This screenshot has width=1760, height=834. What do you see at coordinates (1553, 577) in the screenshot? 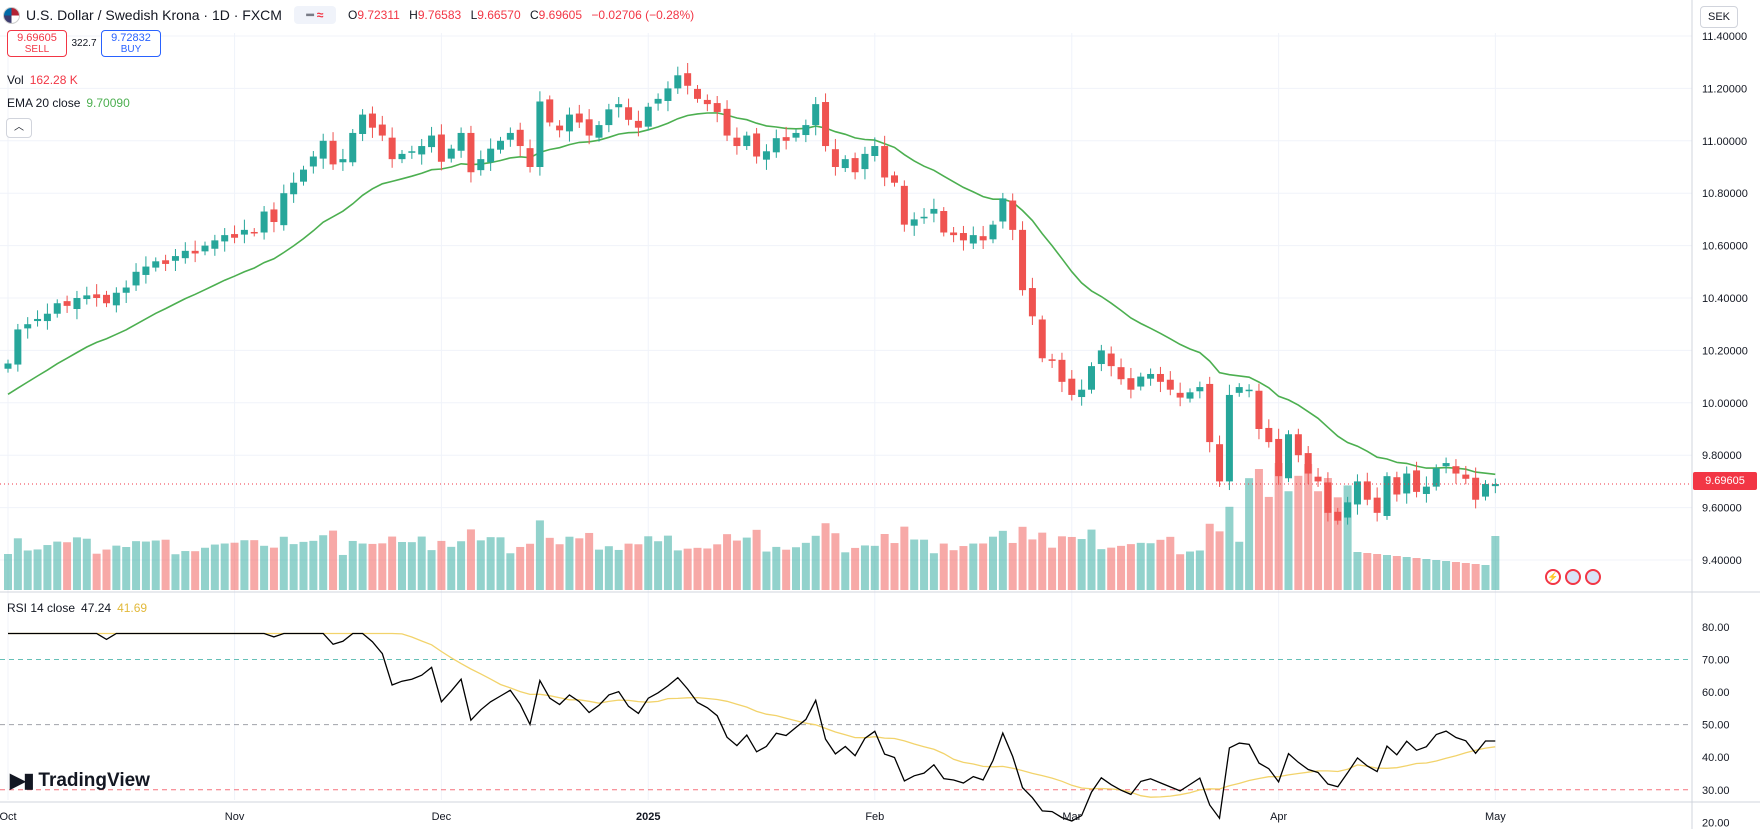
I see `event-marker-icon: ⚡` at bounding box center [1553, 577].